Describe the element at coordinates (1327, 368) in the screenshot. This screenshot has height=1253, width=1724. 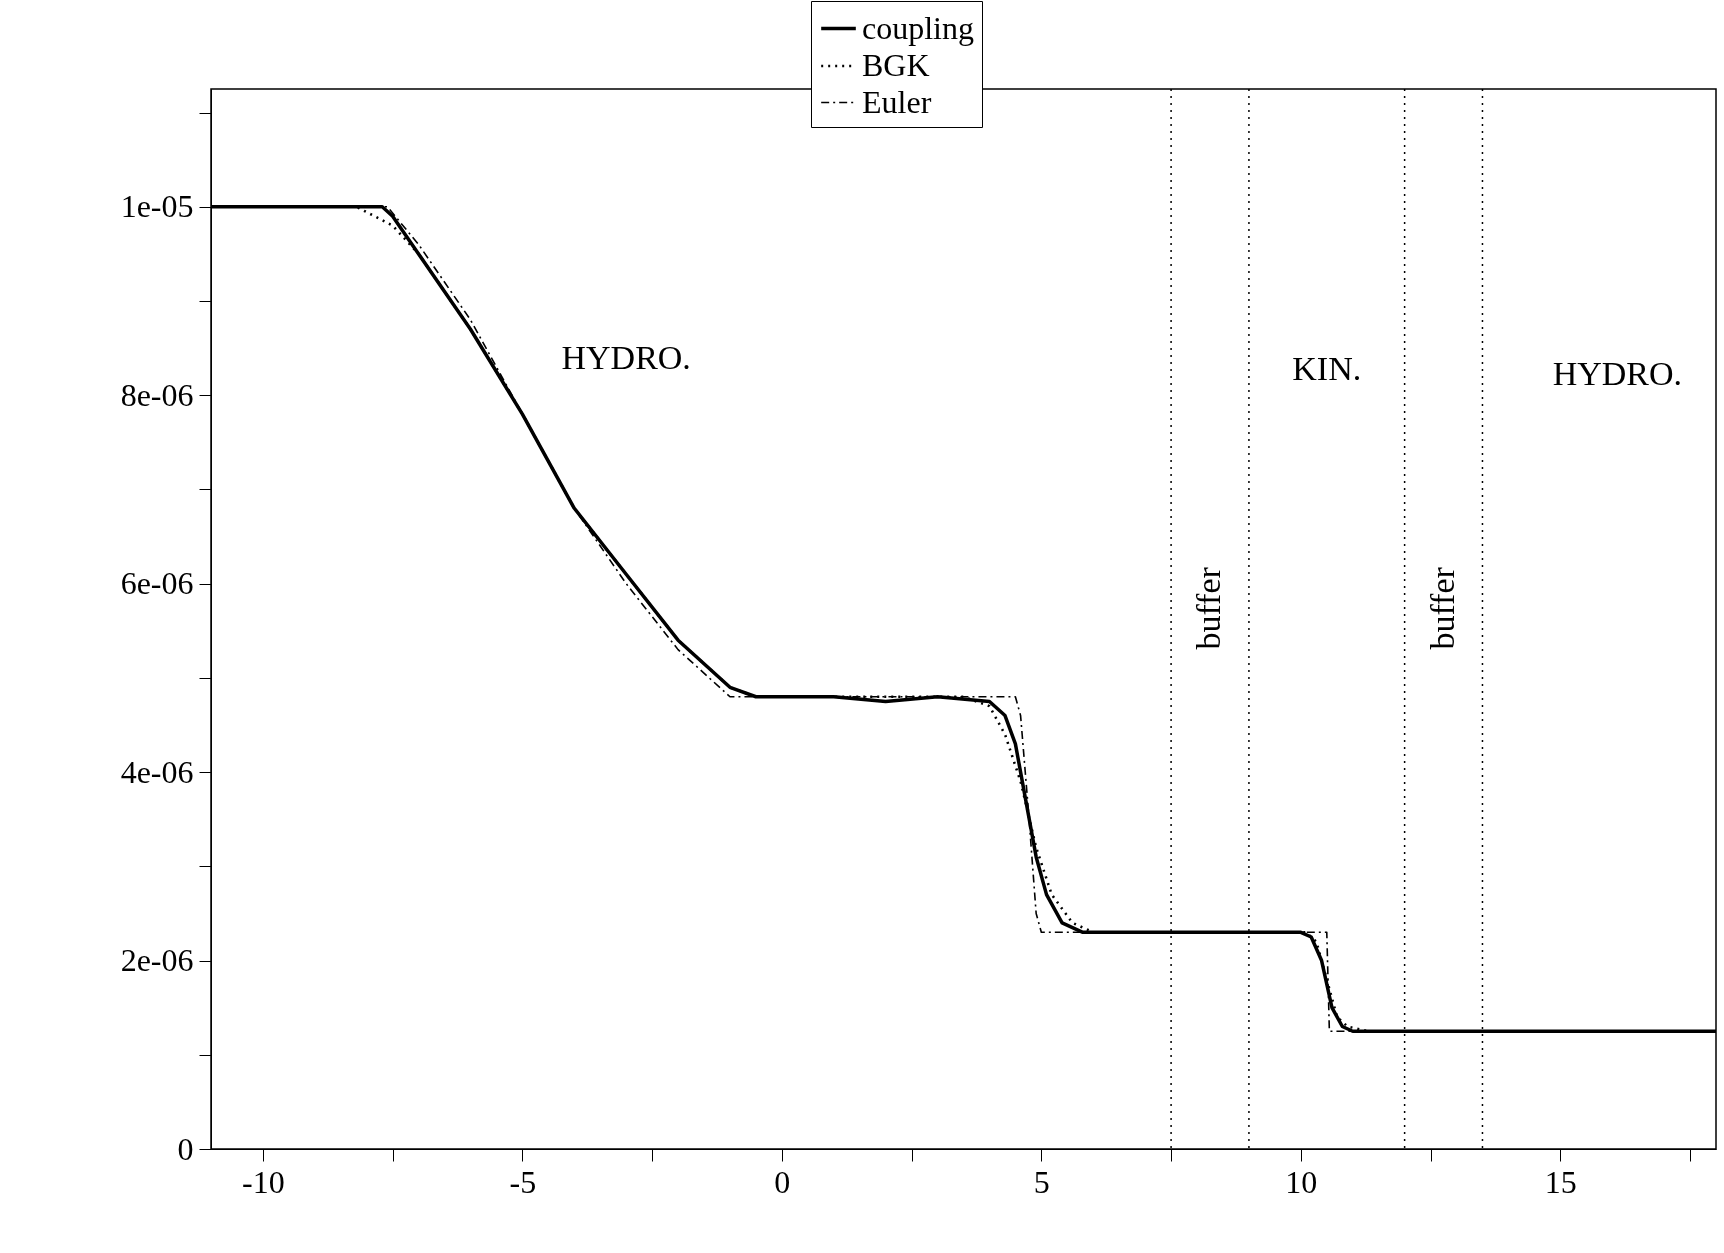
I see `annotation: KIN.` at that location.